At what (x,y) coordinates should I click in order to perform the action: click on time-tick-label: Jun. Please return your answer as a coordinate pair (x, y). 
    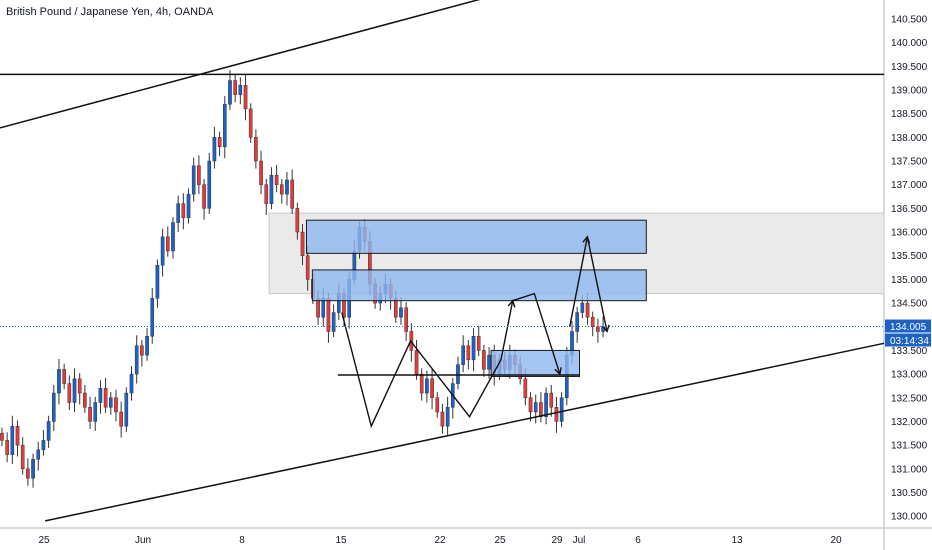
    Looking at the image, I should click on (143, 540).